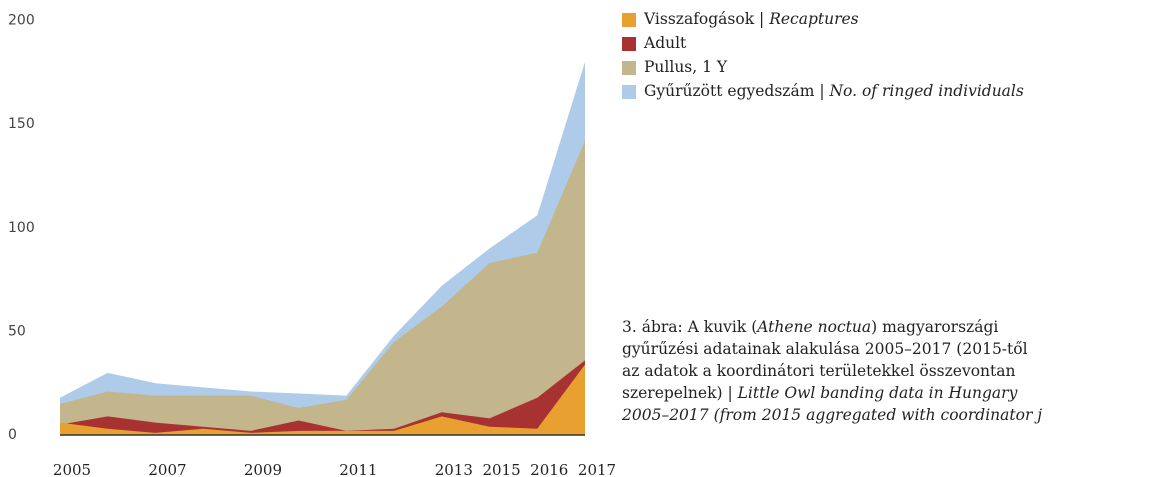  Describe the element at coordinates (167, 469) in the screenshot. I see `x-tick-label: 2007` at that location.